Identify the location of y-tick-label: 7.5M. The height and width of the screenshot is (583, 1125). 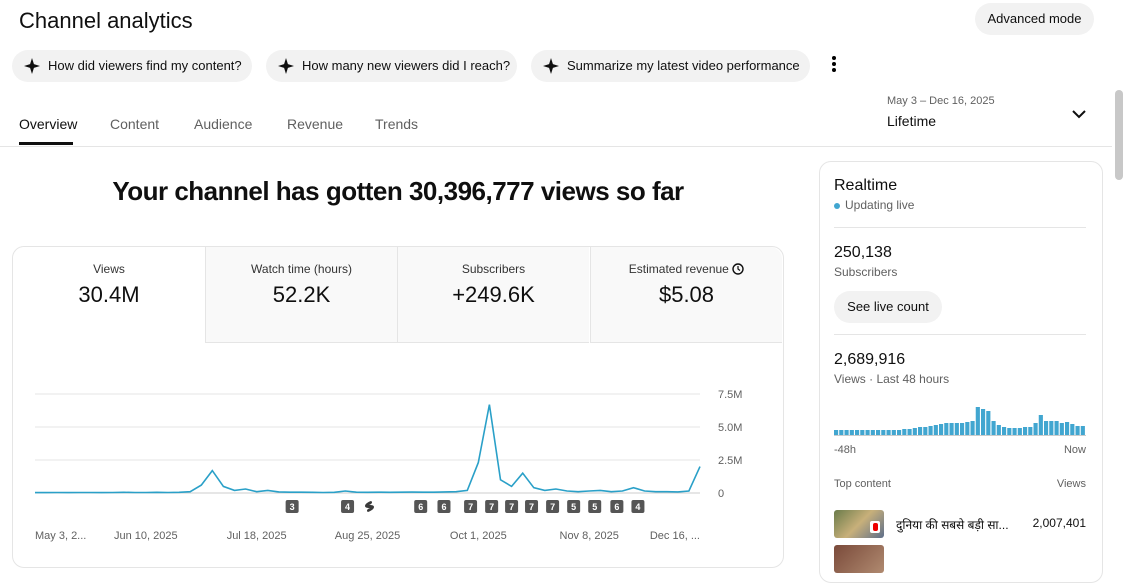
(730, 395).